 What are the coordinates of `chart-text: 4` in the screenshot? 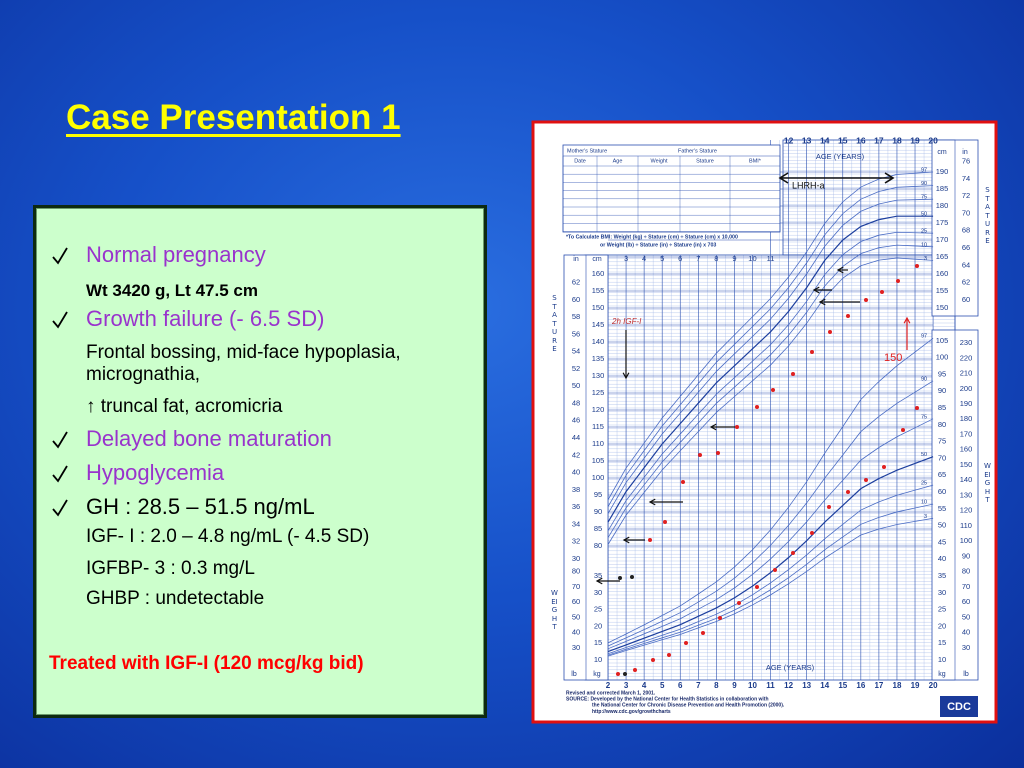 It's located at (644, 685).